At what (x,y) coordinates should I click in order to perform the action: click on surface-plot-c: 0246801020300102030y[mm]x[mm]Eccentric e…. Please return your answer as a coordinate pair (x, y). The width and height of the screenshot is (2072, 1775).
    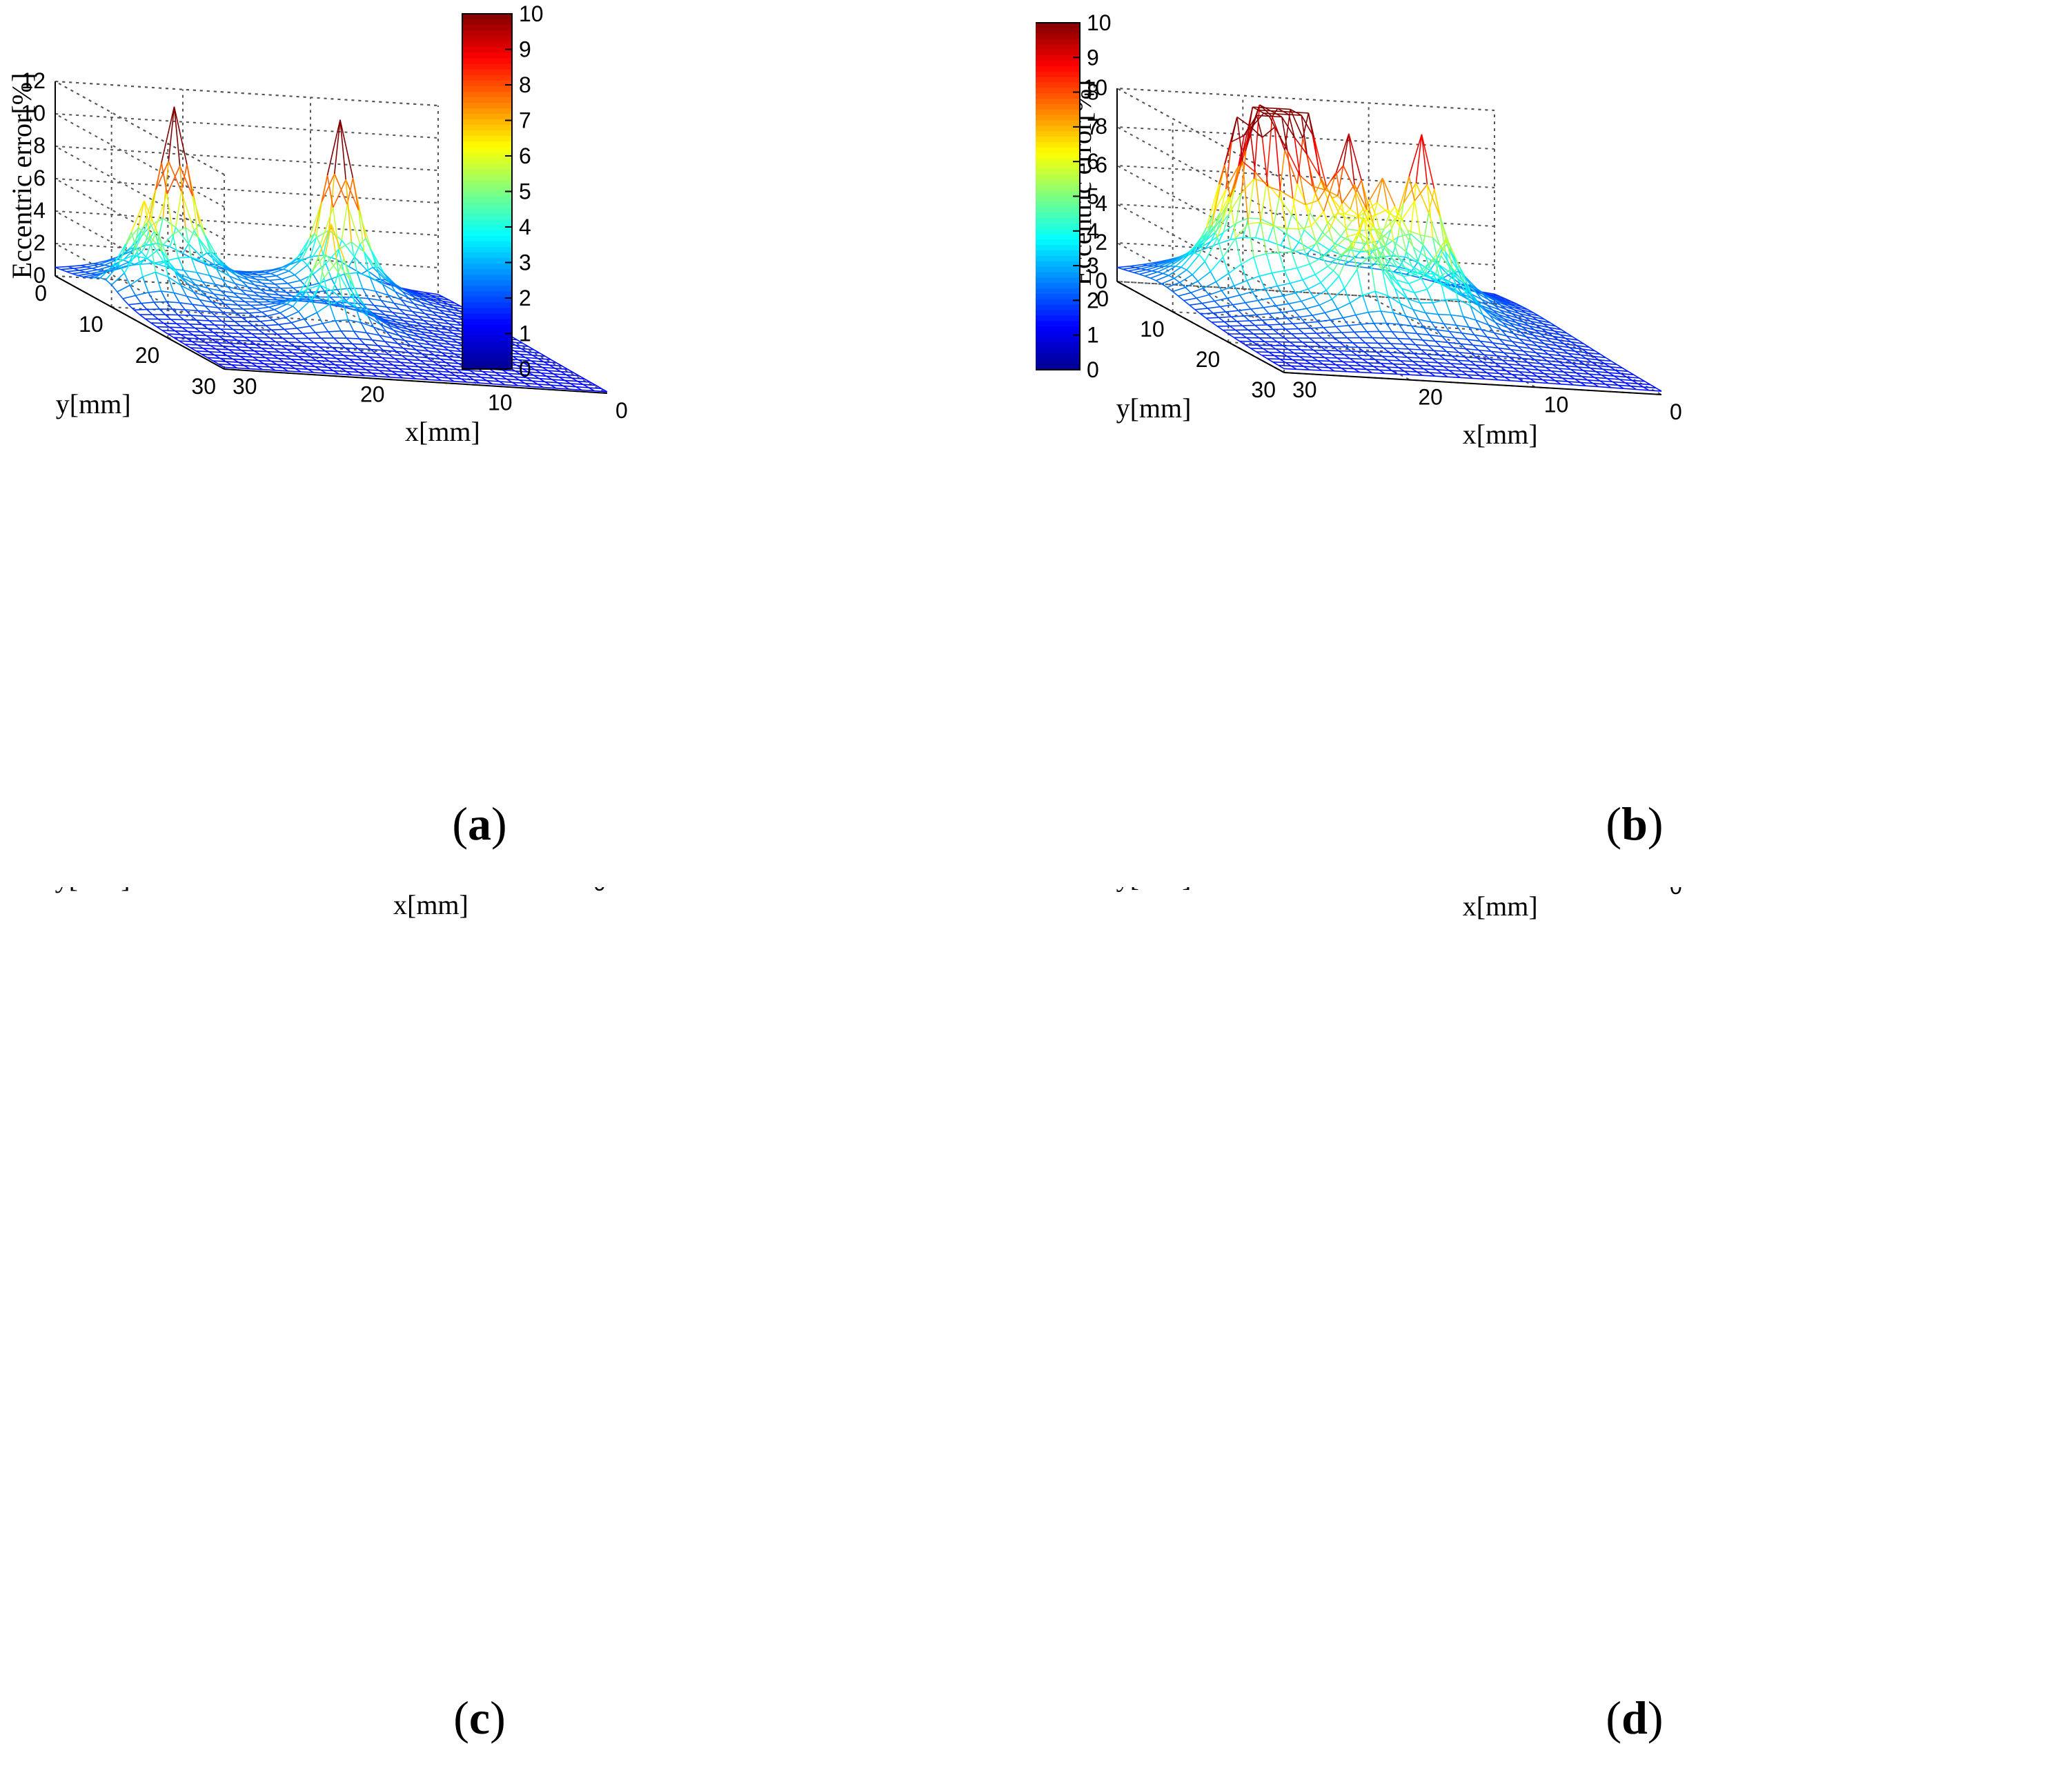
    Looking at the image, I should click on (330, 903).